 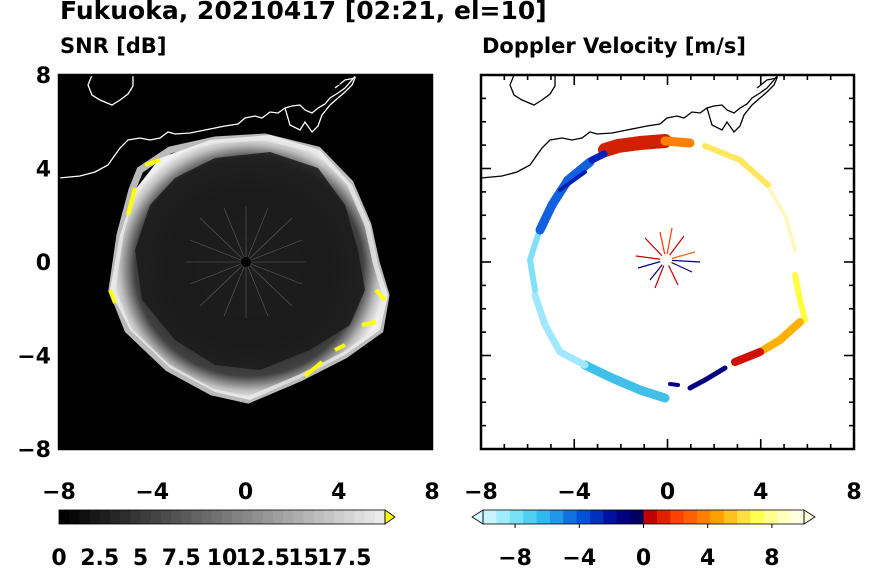 I want to click on figure-title: Fukuoka, 20210417 [02:21, el=10], so click(x=303, y=12).